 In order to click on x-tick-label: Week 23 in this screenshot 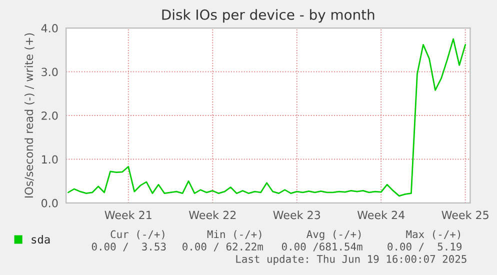, I will do `click(296, 215)`.